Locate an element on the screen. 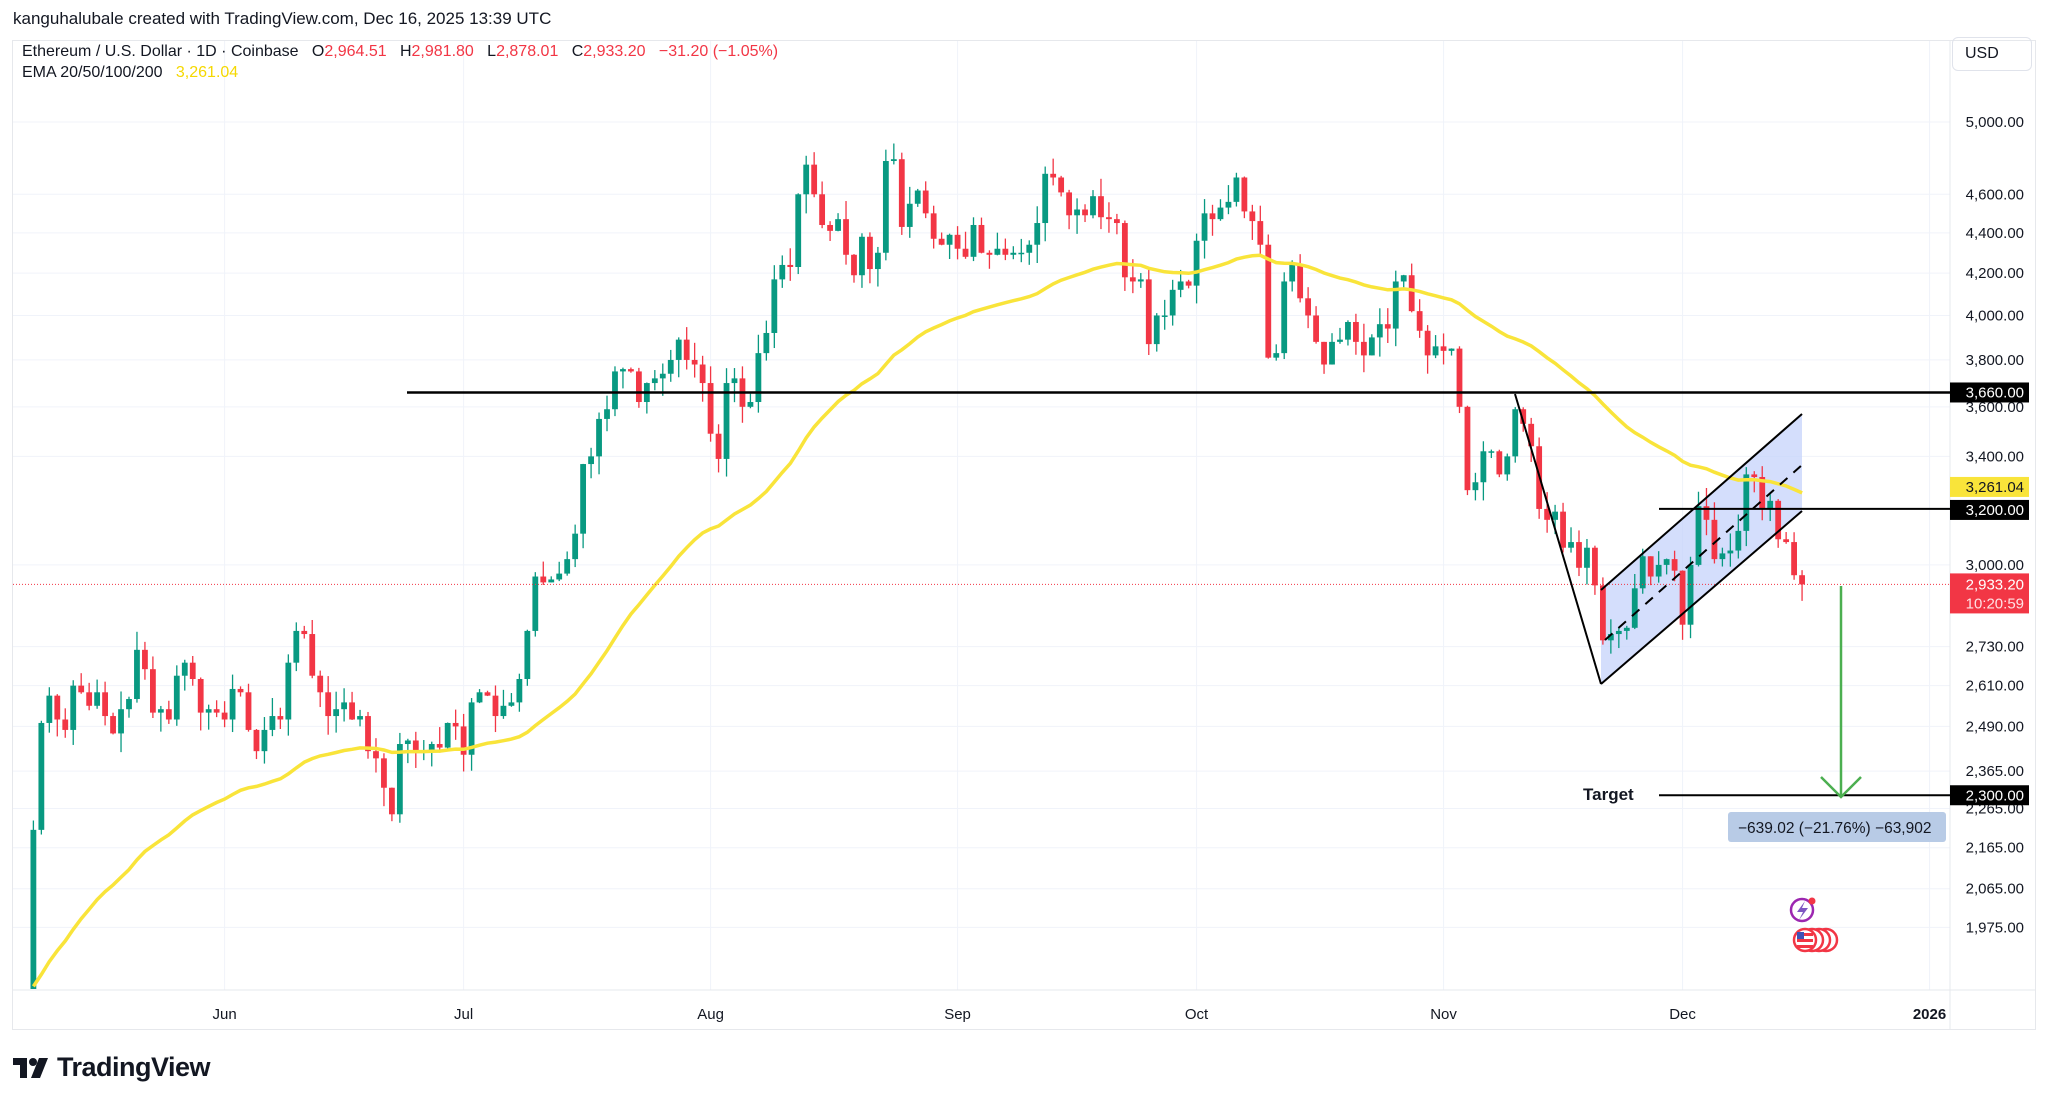 Image resolution: width=2048 pixels, height=1104 pixels. currency-button: USD is located at coordinates (1992, 54).